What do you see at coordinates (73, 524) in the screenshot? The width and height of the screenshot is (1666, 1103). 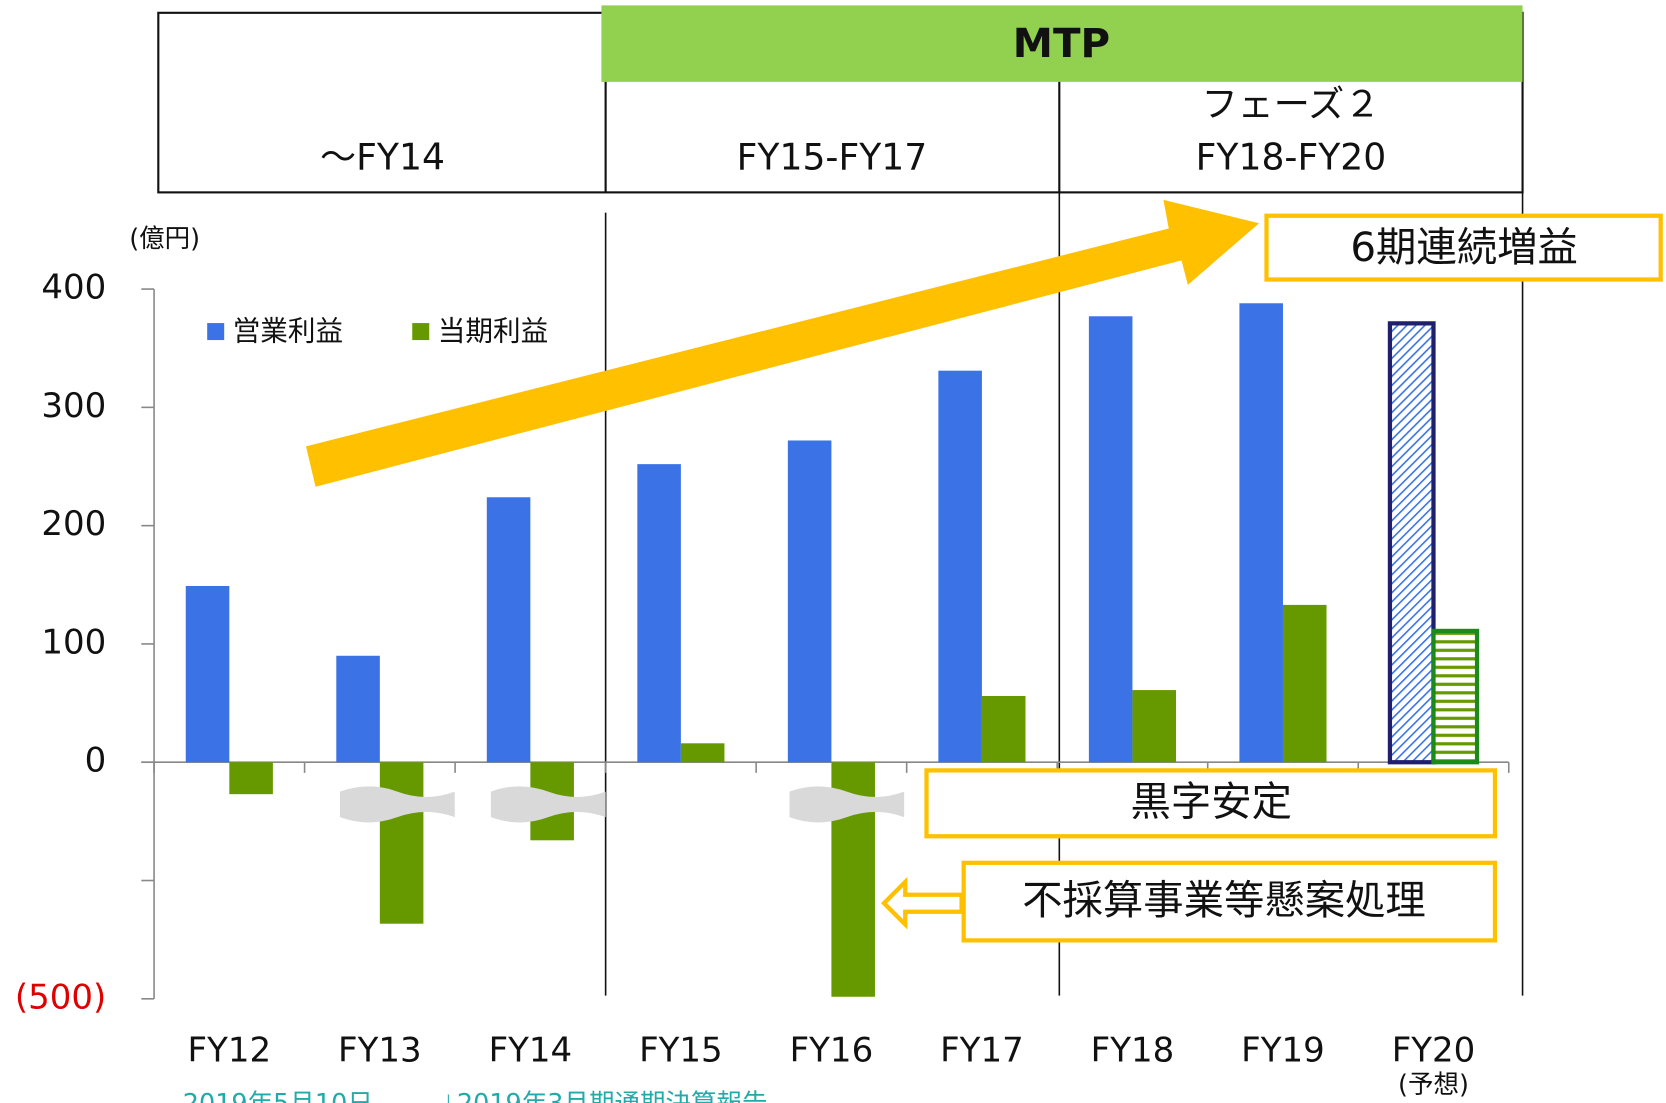 I see `y-tick-label: 200` at bounding box center [73, 524].